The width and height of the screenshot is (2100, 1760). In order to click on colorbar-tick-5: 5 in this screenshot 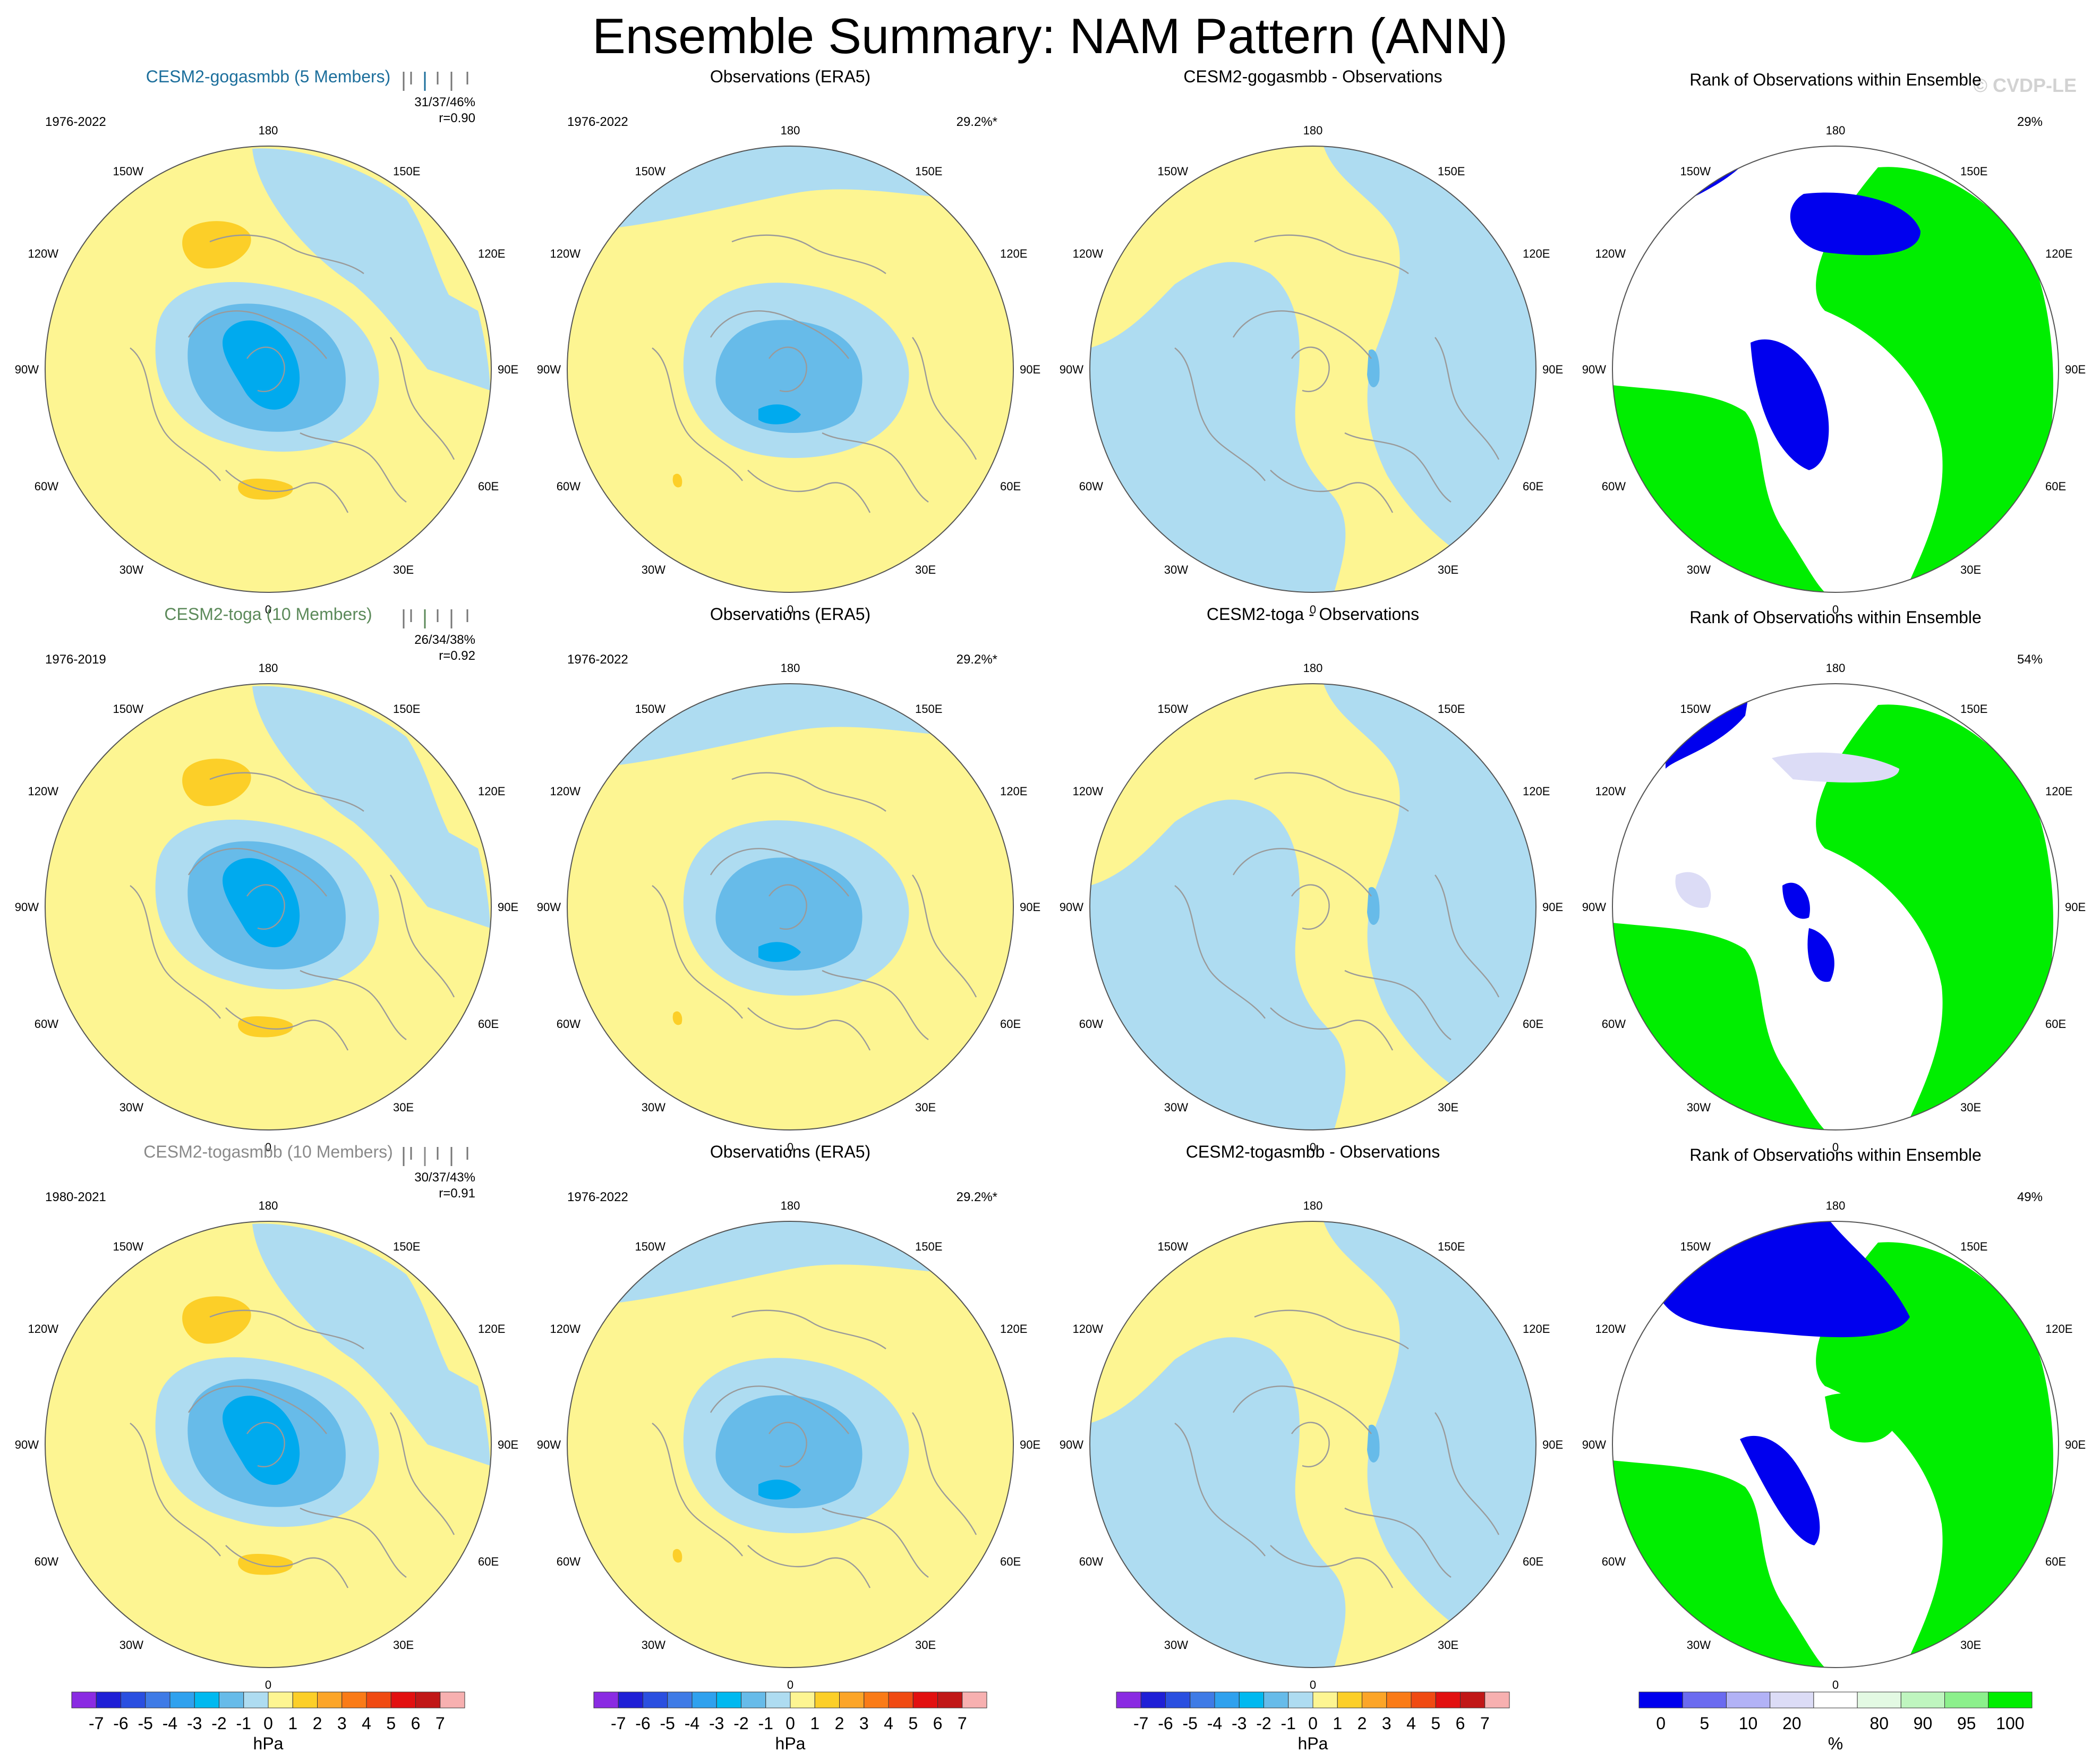, I will do `click(913, 1723)`.